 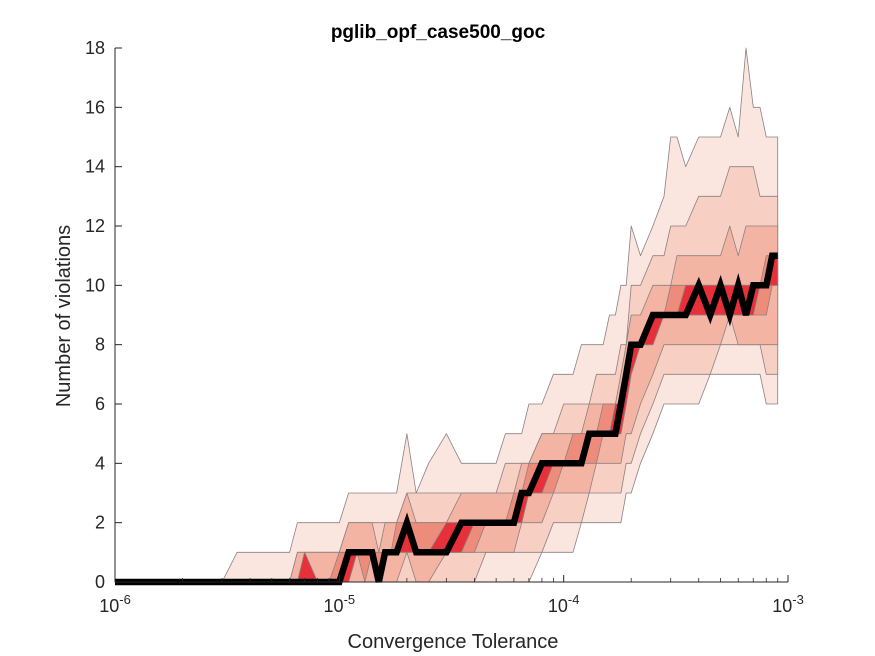 What do you see at coordinates (95, 167) in the screenshot?
I see `y-tick-label: 14` at bounding box center [95, 167].